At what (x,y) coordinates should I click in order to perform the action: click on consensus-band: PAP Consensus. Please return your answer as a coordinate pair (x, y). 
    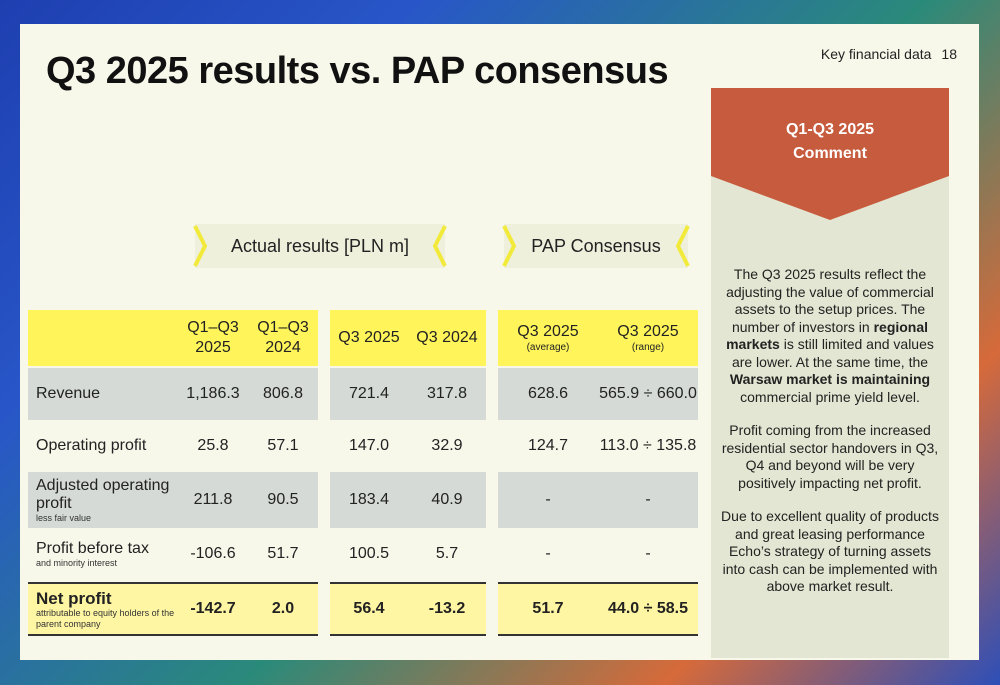
    Looking at the image, I should click on (596, 246).